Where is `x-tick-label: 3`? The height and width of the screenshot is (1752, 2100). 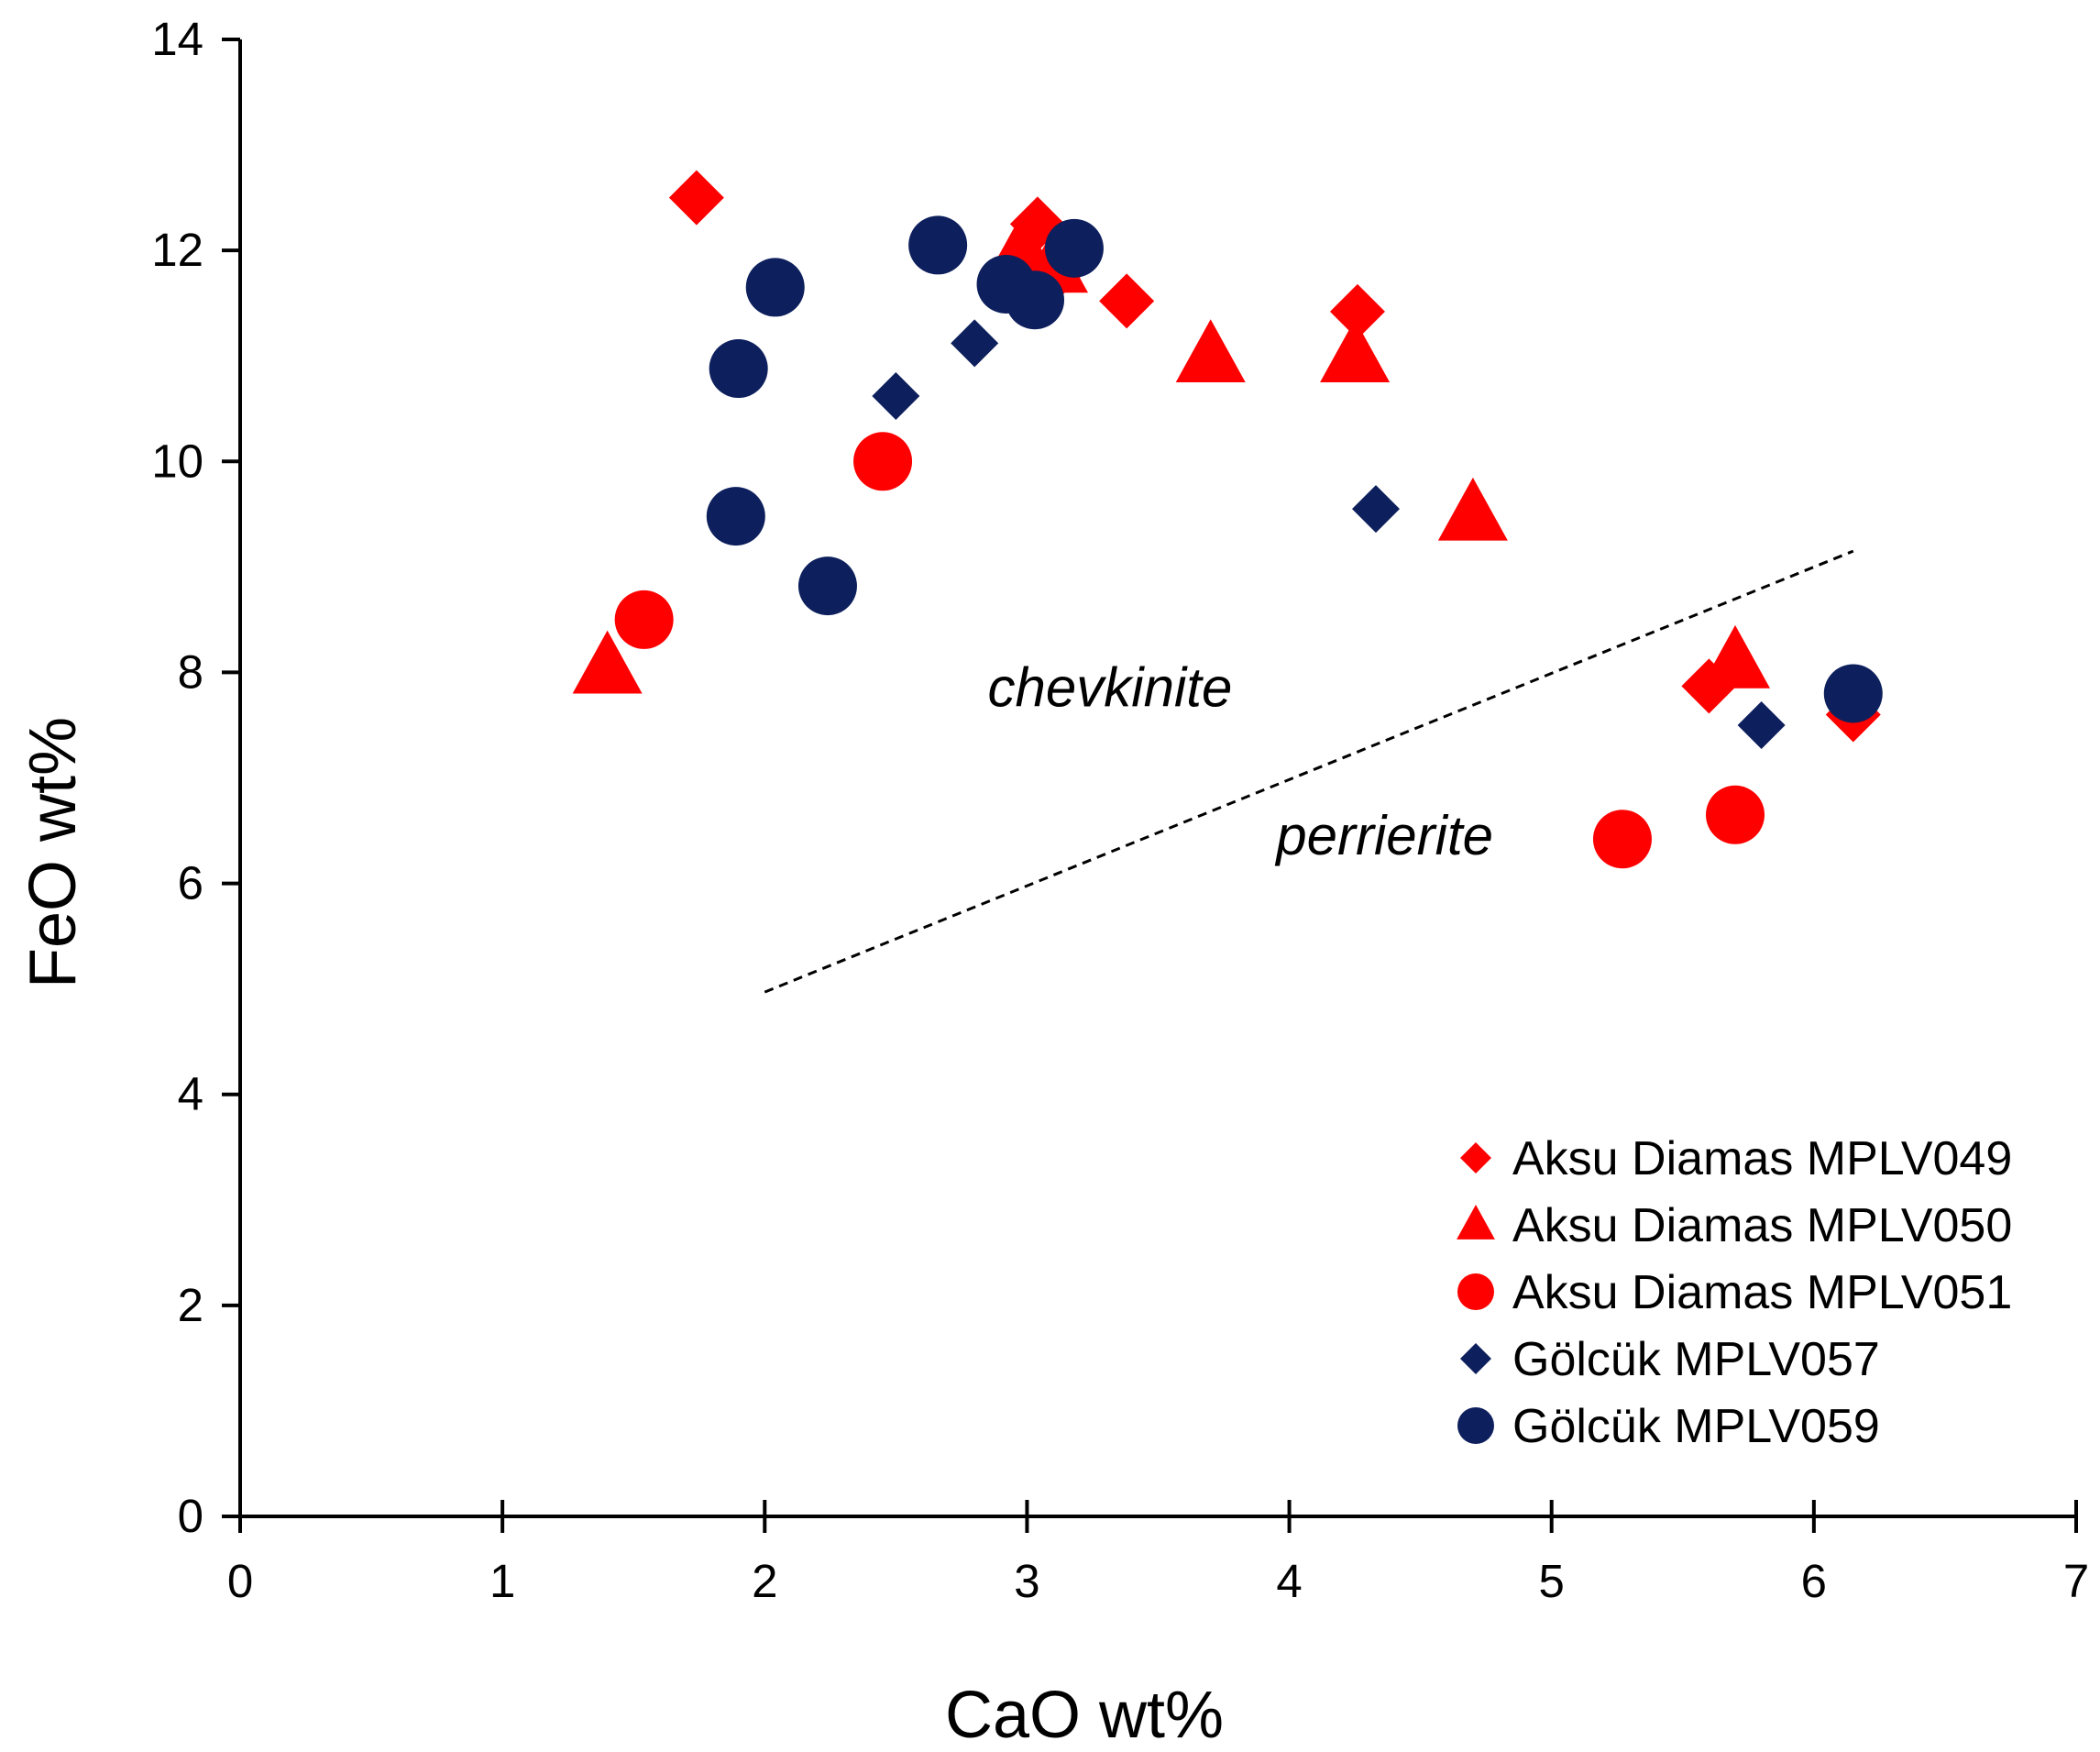
x-tick-label: 3 is located at coordinates (1026, 1581).